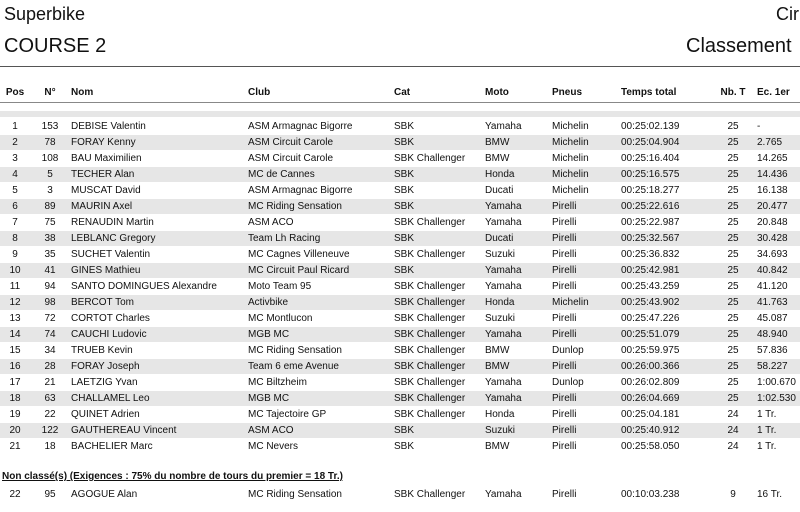  I want to click on number-cell: 63, so click(50, 398).